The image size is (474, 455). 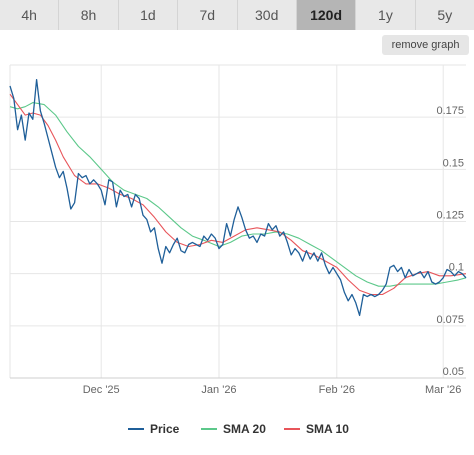 I want to click on tab-1d: 1d, so click(x=148, y=15).